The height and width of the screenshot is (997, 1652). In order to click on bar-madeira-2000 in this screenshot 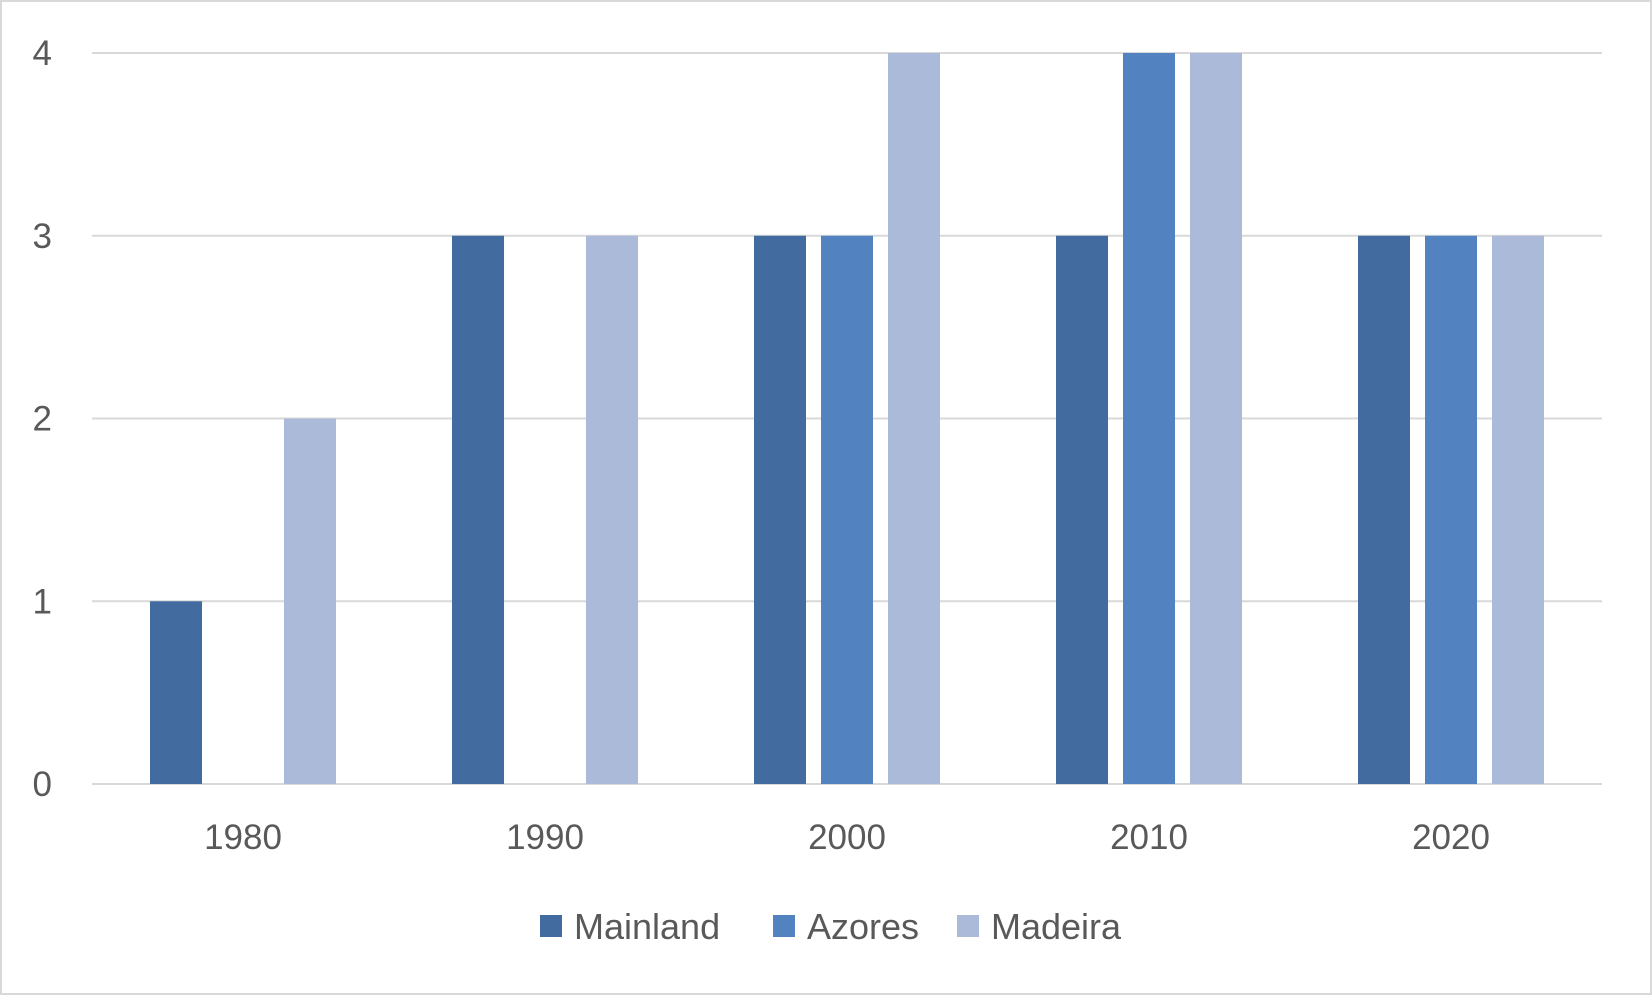, I will do `click(914, 418)`.